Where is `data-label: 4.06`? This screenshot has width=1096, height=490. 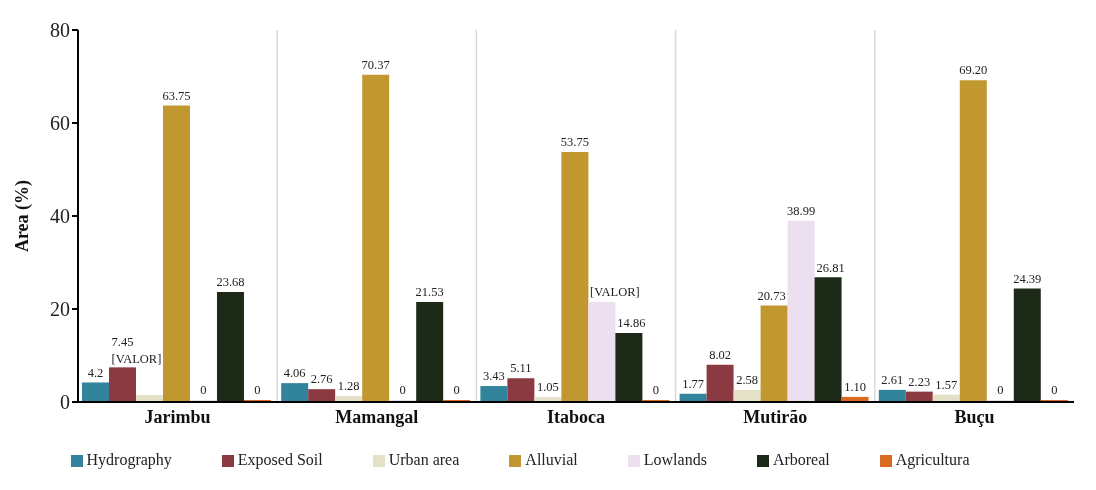 data-label: 4.06 is located at coordinates (294, 373).